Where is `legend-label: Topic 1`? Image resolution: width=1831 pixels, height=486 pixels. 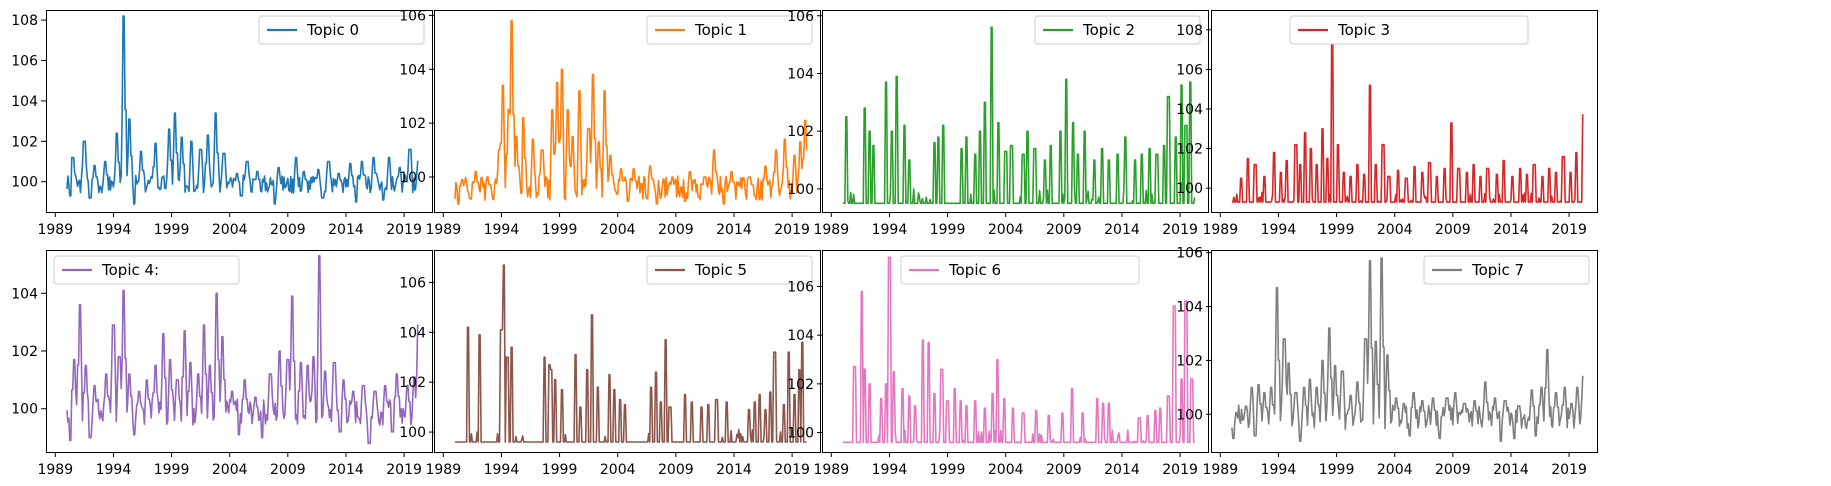
legend-label: Topic 1 is located at coordinates (720, 30).